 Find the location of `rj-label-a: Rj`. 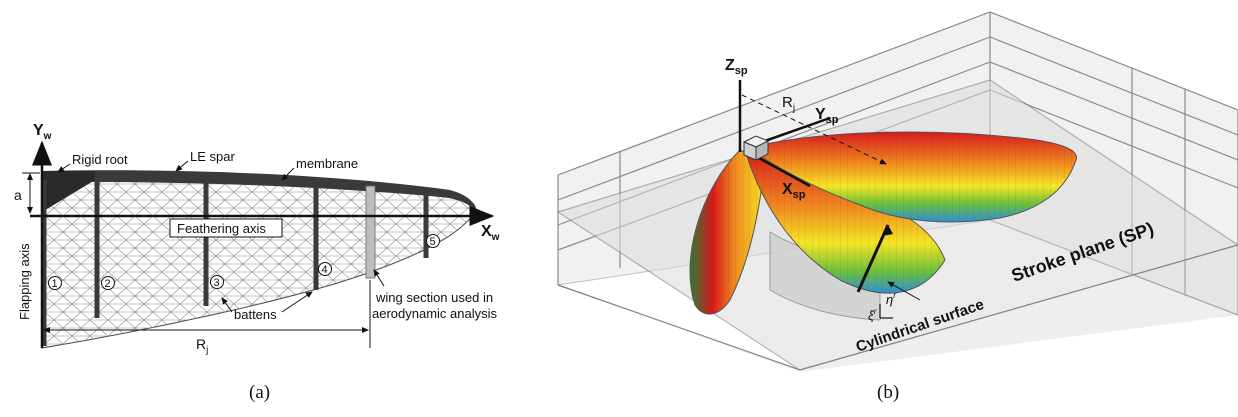

rj-label-a: Rj is located at coordinates (202, 346).